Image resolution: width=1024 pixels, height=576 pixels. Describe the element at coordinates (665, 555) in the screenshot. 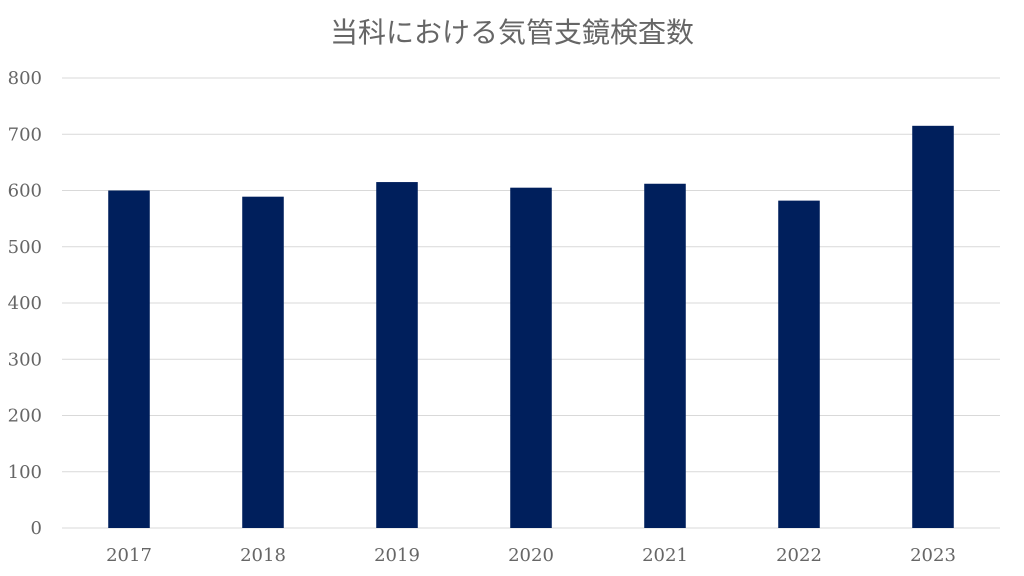

I see `x-tick-label: 2021` at that location.